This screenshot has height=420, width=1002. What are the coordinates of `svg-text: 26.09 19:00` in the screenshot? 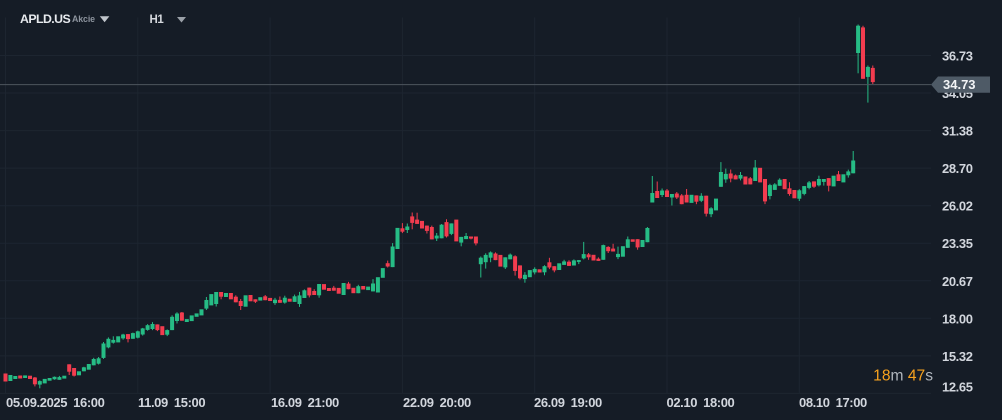 It's located at (568, 402).